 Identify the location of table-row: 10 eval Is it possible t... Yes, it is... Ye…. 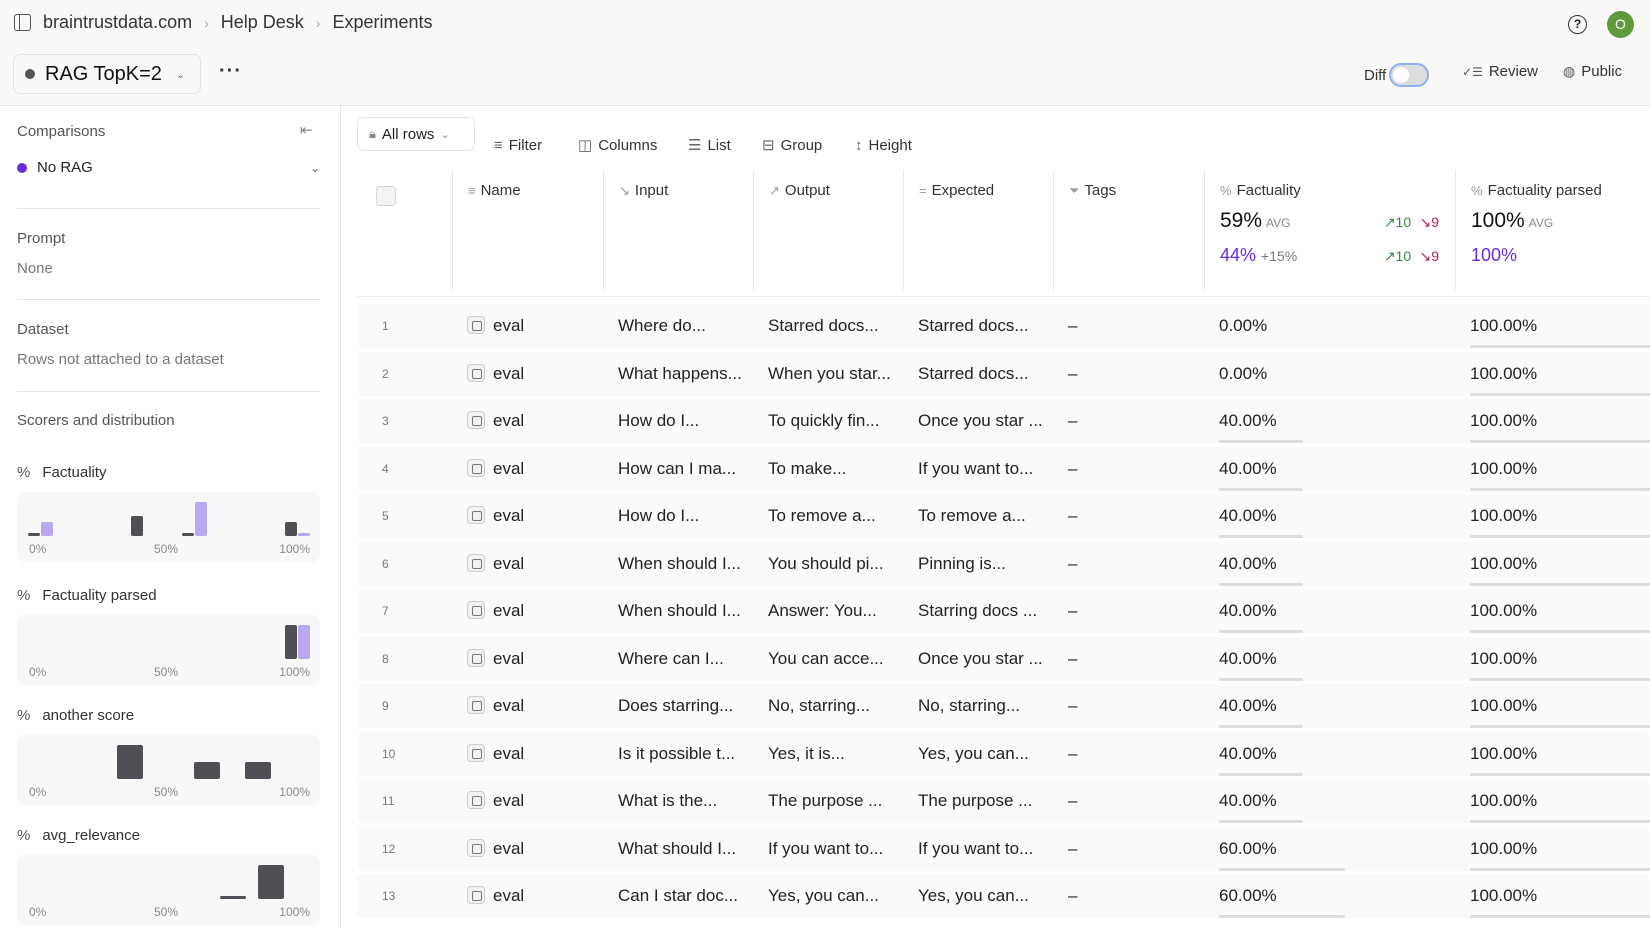
(1003, 753).